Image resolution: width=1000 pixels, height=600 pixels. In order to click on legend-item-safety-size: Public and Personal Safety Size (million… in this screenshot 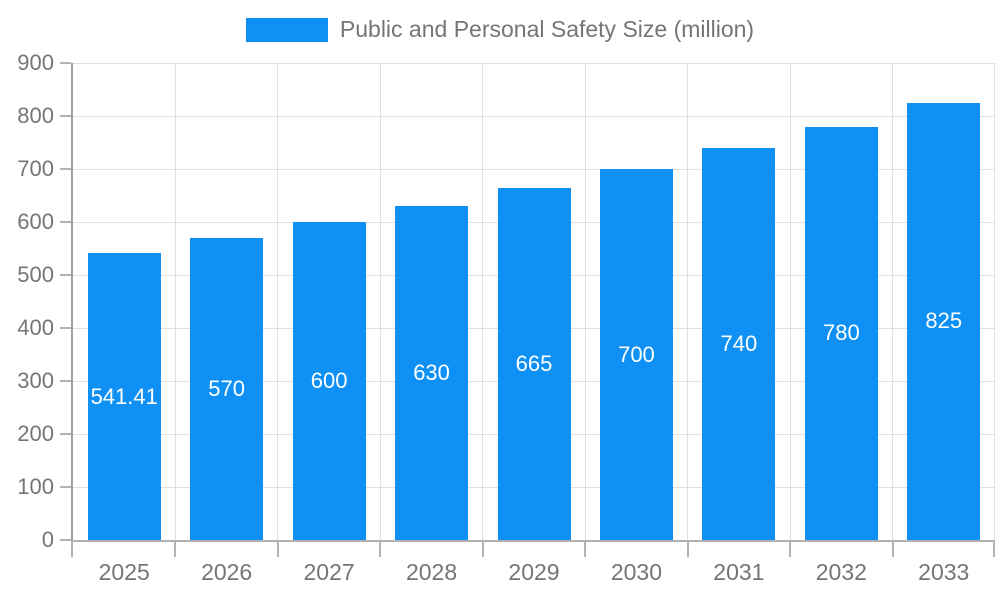, I will do `click(500, 29)`.